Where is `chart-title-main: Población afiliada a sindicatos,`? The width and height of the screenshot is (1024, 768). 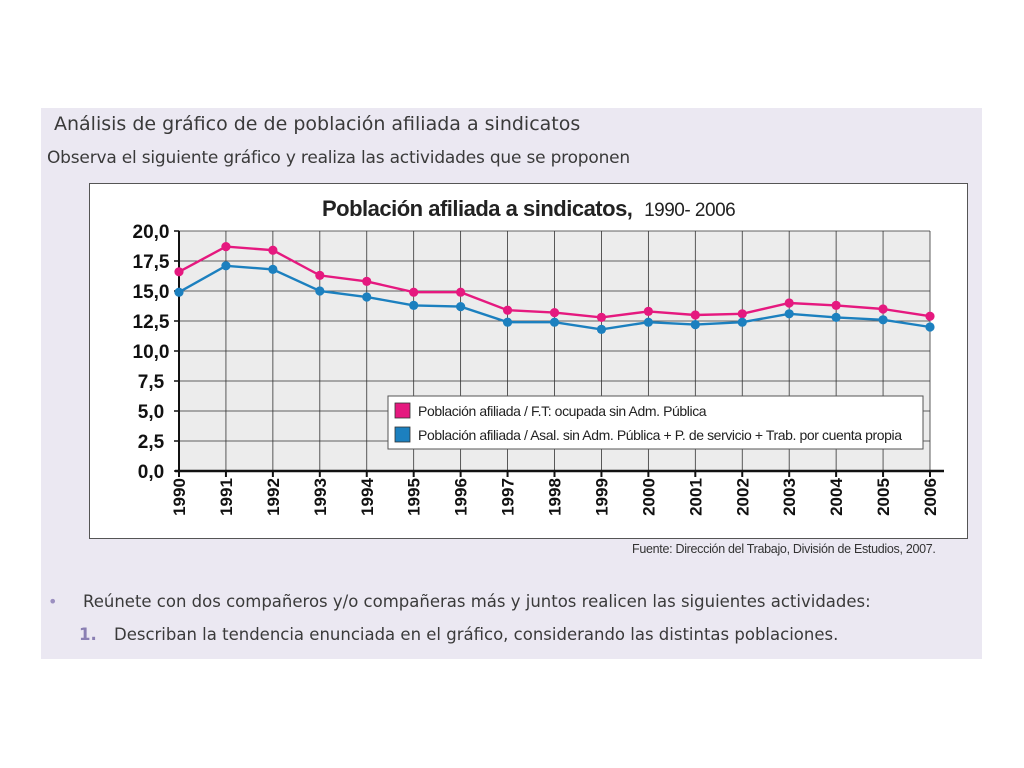 chart-title-main: Población afiliada a sindicatos, is located at coordinates (477, 208).